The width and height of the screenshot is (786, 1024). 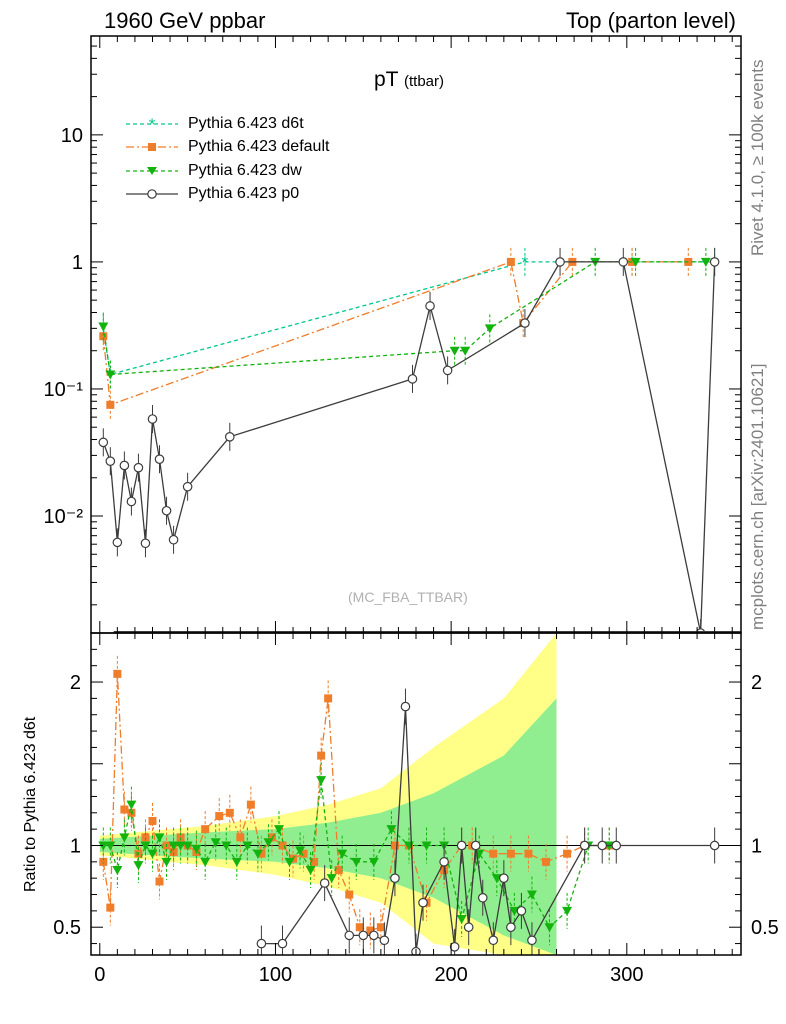 I want to click on main-line-dw, so click(x=404, y=318).